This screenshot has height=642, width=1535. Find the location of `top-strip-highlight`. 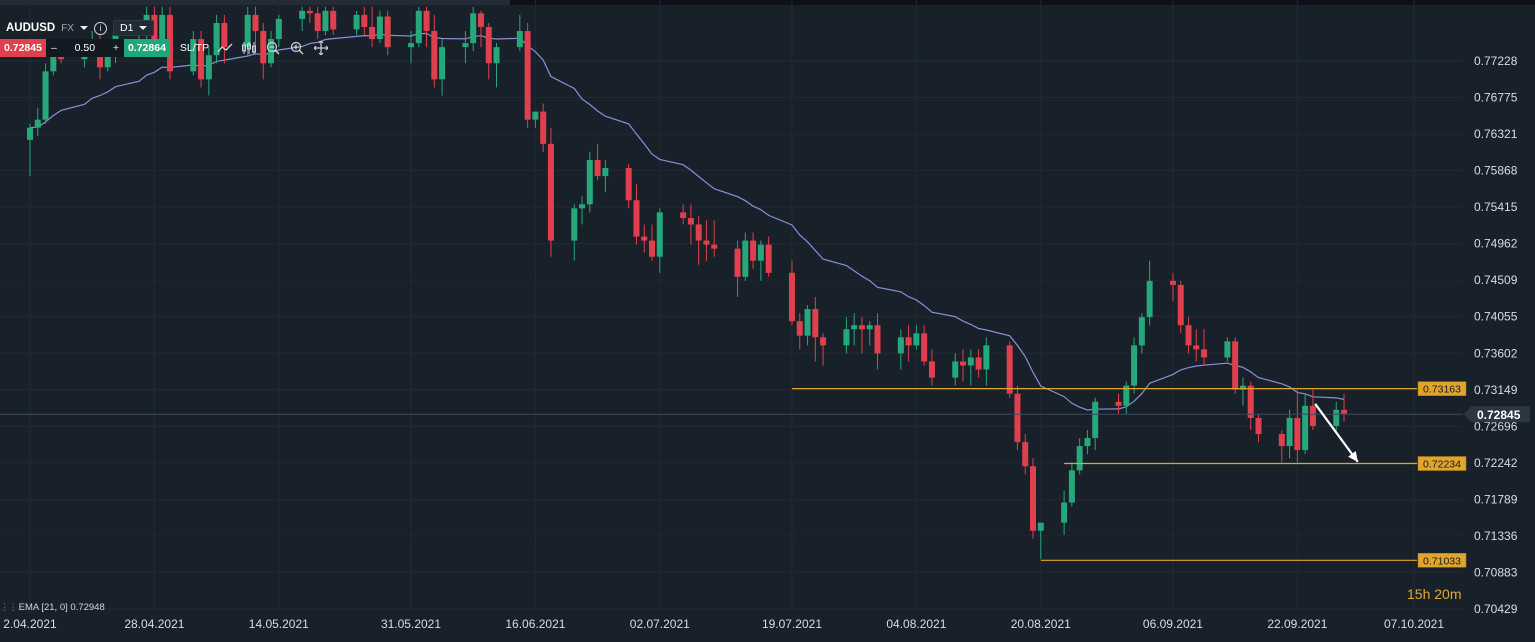

top-strip-highlight is located at coordinates (255, 2).